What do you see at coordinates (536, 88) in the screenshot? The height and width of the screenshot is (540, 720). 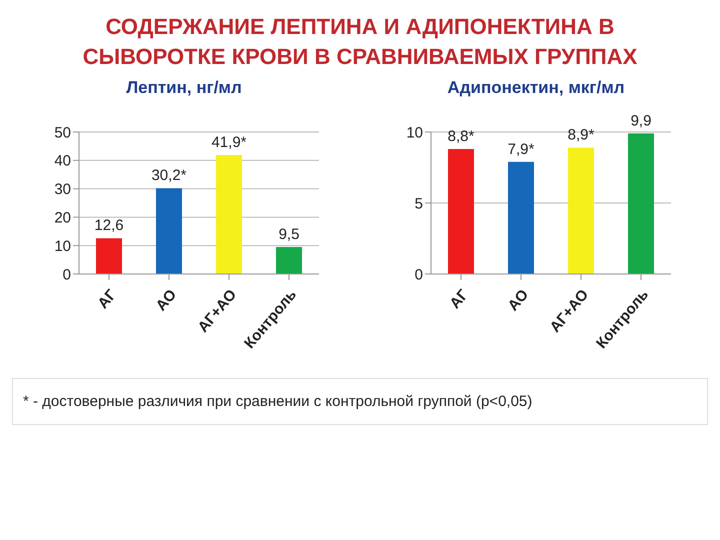 I see `chart-subtitle: Адипонектин, мкг/мл` at bounding box center [536, 88].